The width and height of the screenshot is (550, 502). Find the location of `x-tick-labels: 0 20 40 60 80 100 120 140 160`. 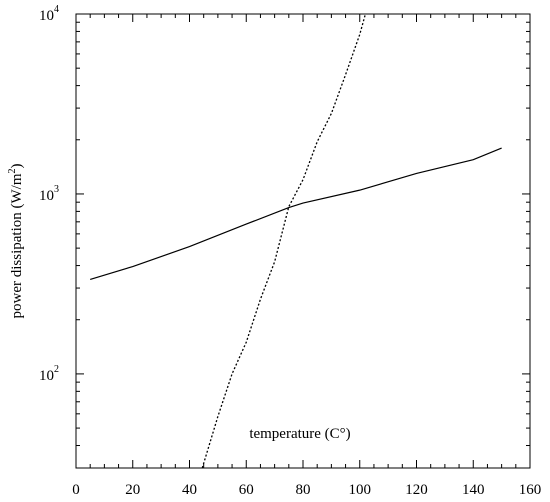

x-tick-labels: 0 20 40 60 80 100 120 140 160 is located at coordinates (306, 490).